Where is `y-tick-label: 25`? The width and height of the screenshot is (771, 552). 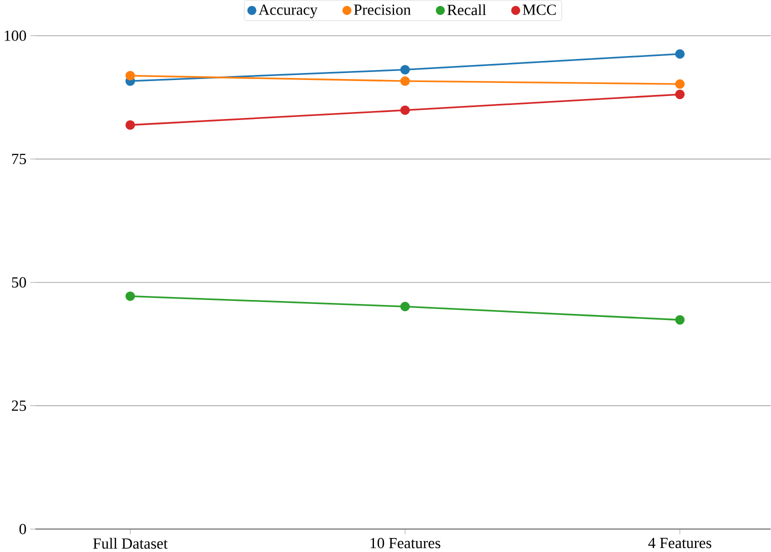 y-tick-label: 25 is located at coordinates (19, 405).